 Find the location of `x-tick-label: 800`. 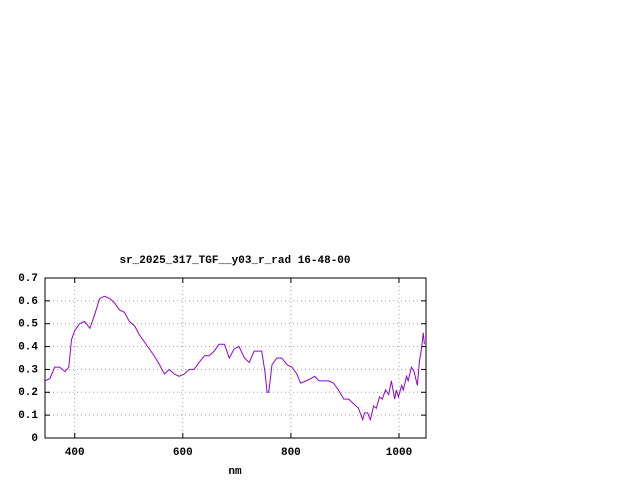

x-tick-label: 800 is located at coordinates (291, 453).